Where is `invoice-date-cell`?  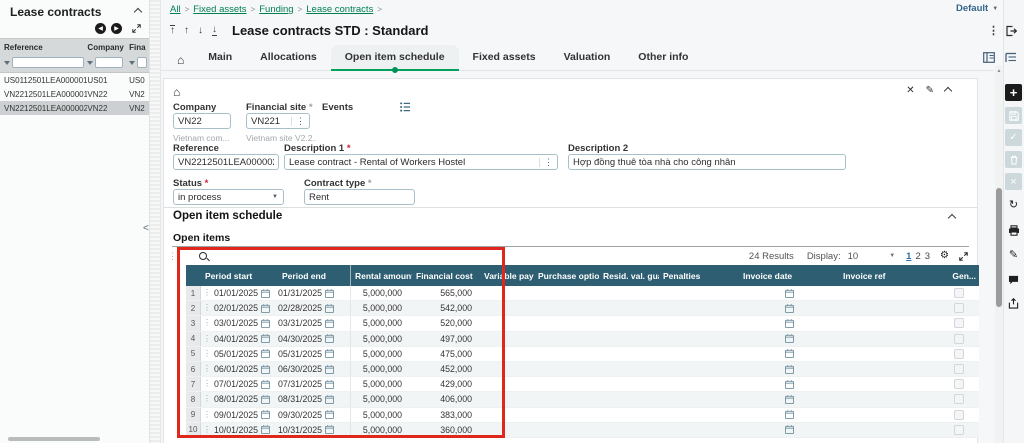 invoice-date-cell is located at coordinates (789, 339).